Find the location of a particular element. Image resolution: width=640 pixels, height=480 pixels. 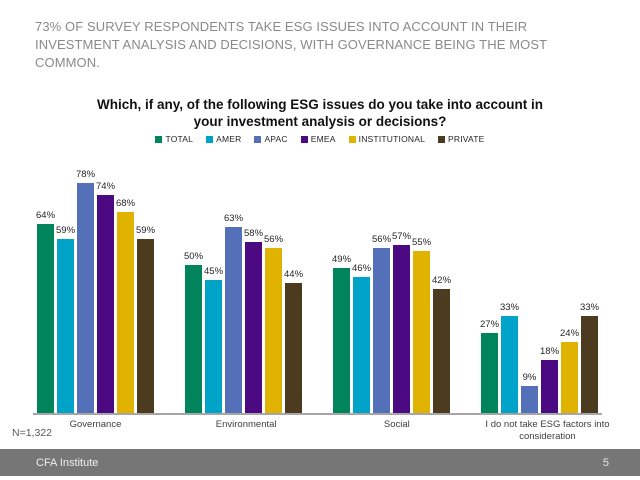

bar-column: 64% is located at coordinates (46, 311).